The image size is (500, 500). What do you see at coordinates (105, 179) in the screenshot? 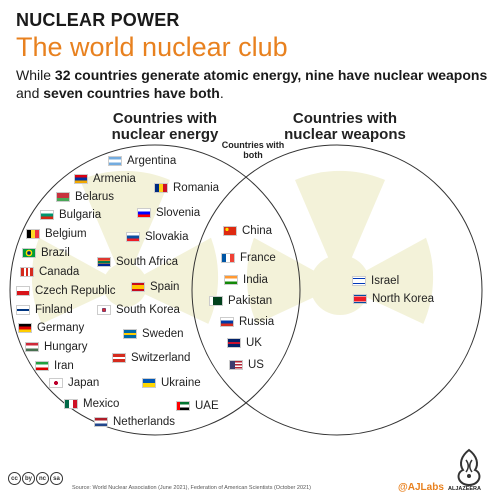
I see `country-armenia: Armenia` at bounding box center [105, 179].